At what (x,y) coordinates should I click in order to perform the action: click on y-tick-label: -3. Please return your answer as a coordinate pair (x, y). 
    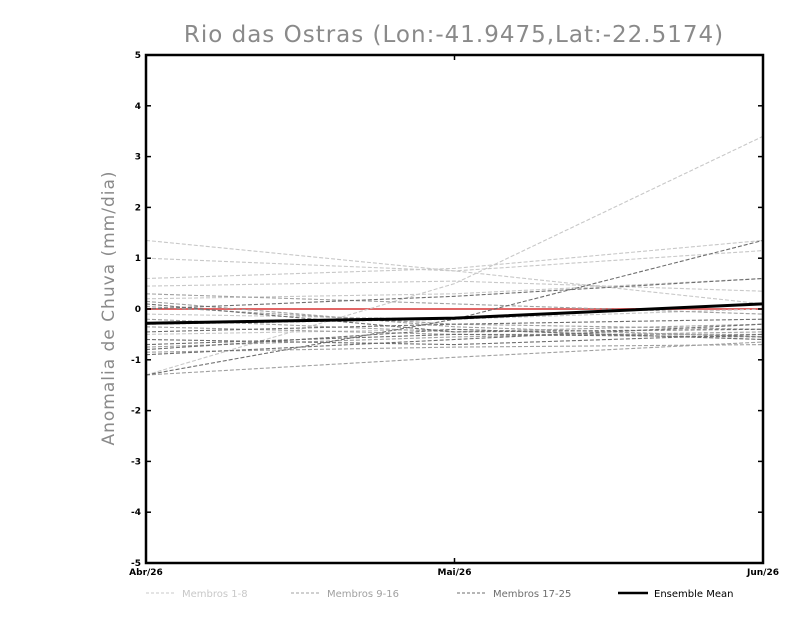
    Looking at the image, I should click on (136, 462).